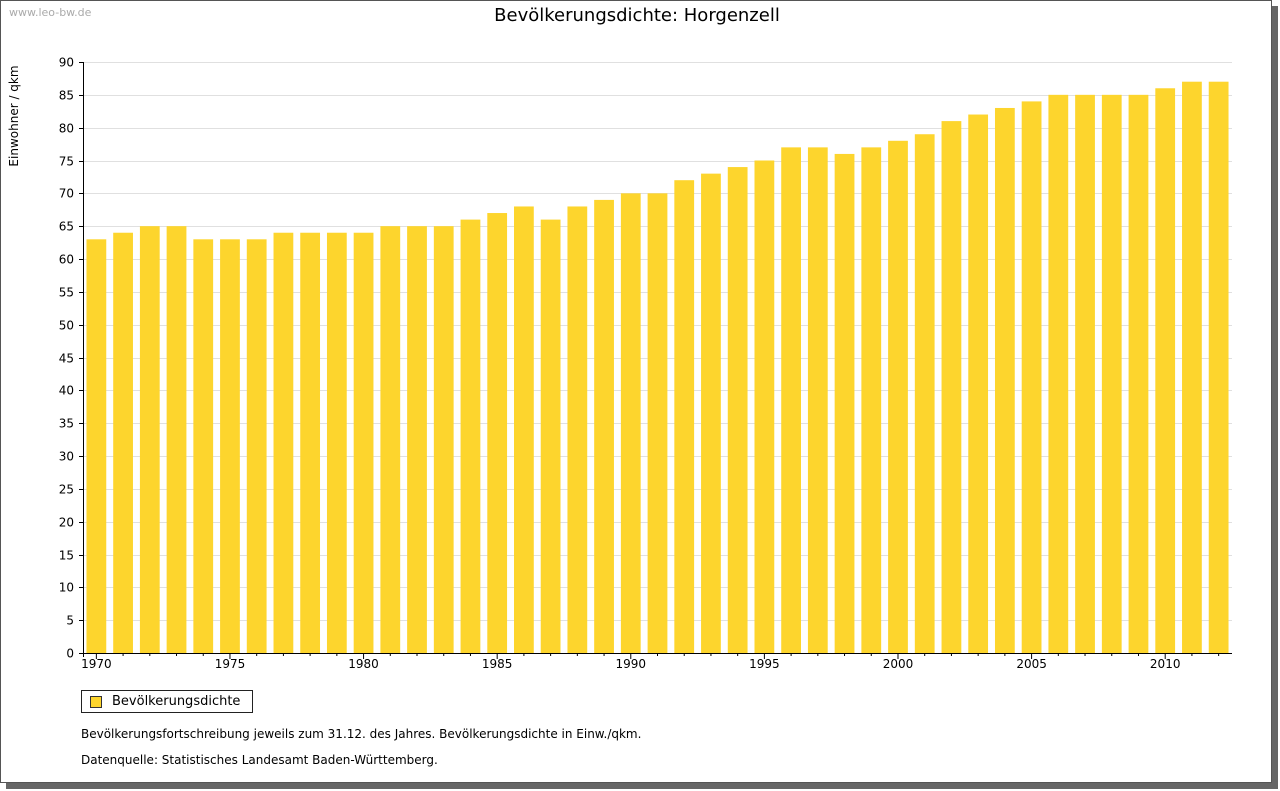 Image resolution: width=1280 pixels, height=791 pixels. What do you see at coordinates (1085, 374) in the screenshot?
I see `bar-2007` at bounding box center [1085, 374].